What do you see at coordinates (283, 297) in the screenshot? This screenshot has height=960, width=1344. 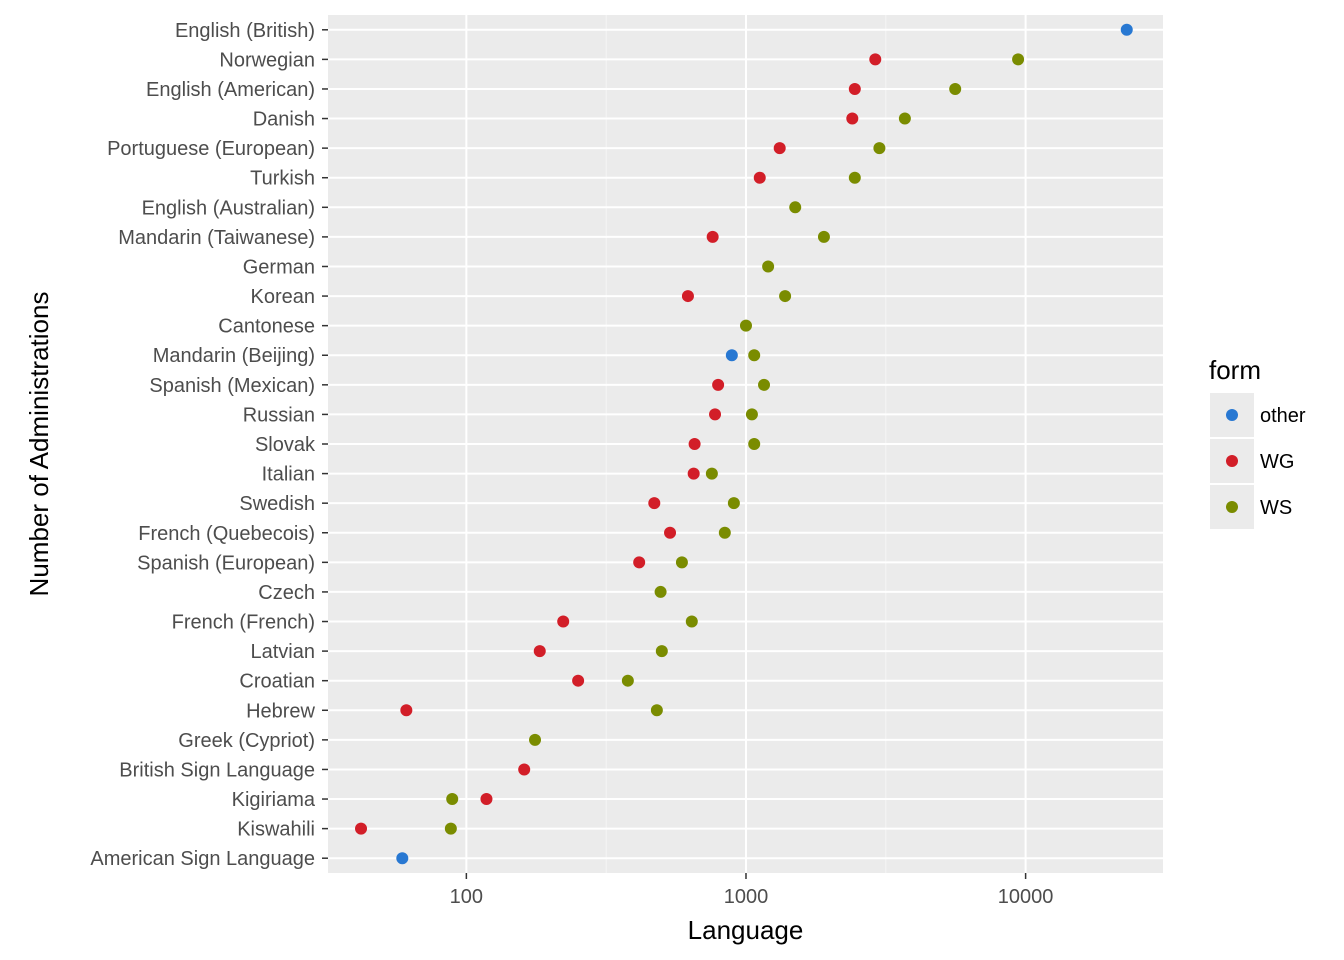 I see `y-tick-label: Korean` at bounding box center [283, 297].